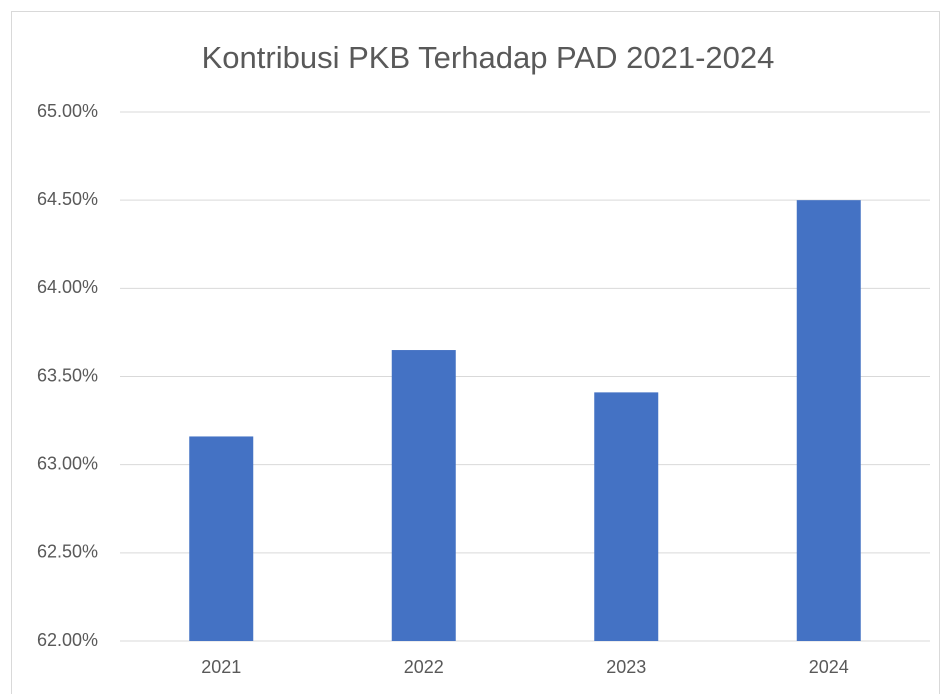 The width and height of the screenshot is (952, 694). Describe the element at coordinates (424, 667) in the screenshot. I see `x-tick-label: 2022` at that location.